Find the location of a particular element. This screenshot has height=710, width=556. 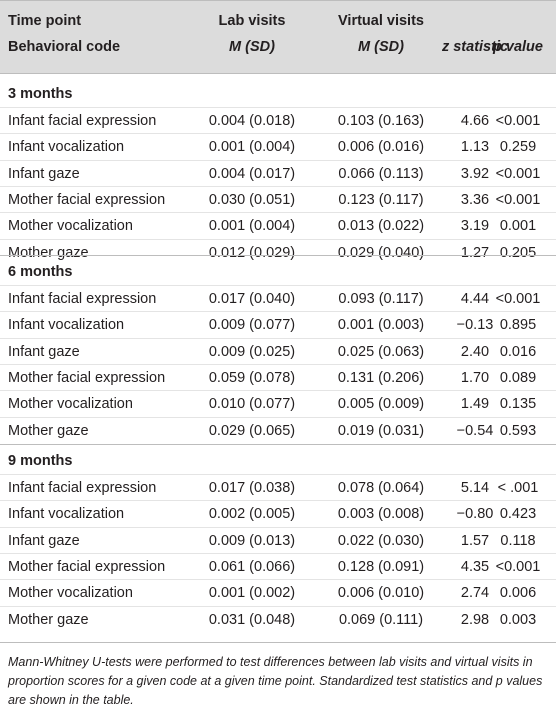

row-p-value: 0.135 is located at coordinates (518, 404).